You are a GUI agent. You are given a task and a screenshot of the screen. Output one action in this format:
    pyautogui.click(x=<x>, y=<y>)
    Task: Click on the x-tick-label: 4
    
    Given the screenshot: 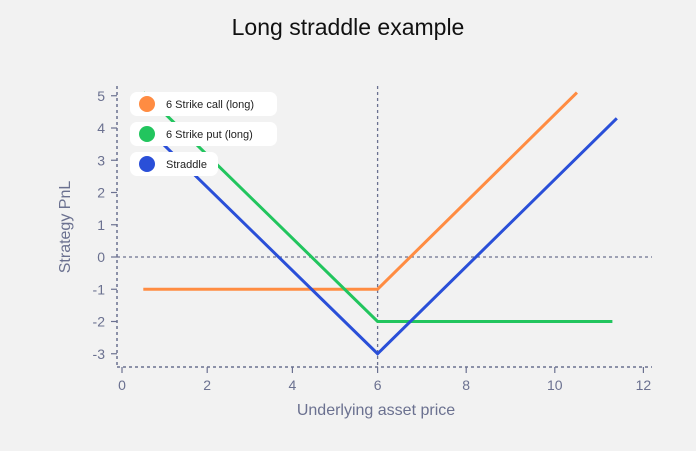 What is the action you would take?
    pyautogui.click(x=293, y=385)
    